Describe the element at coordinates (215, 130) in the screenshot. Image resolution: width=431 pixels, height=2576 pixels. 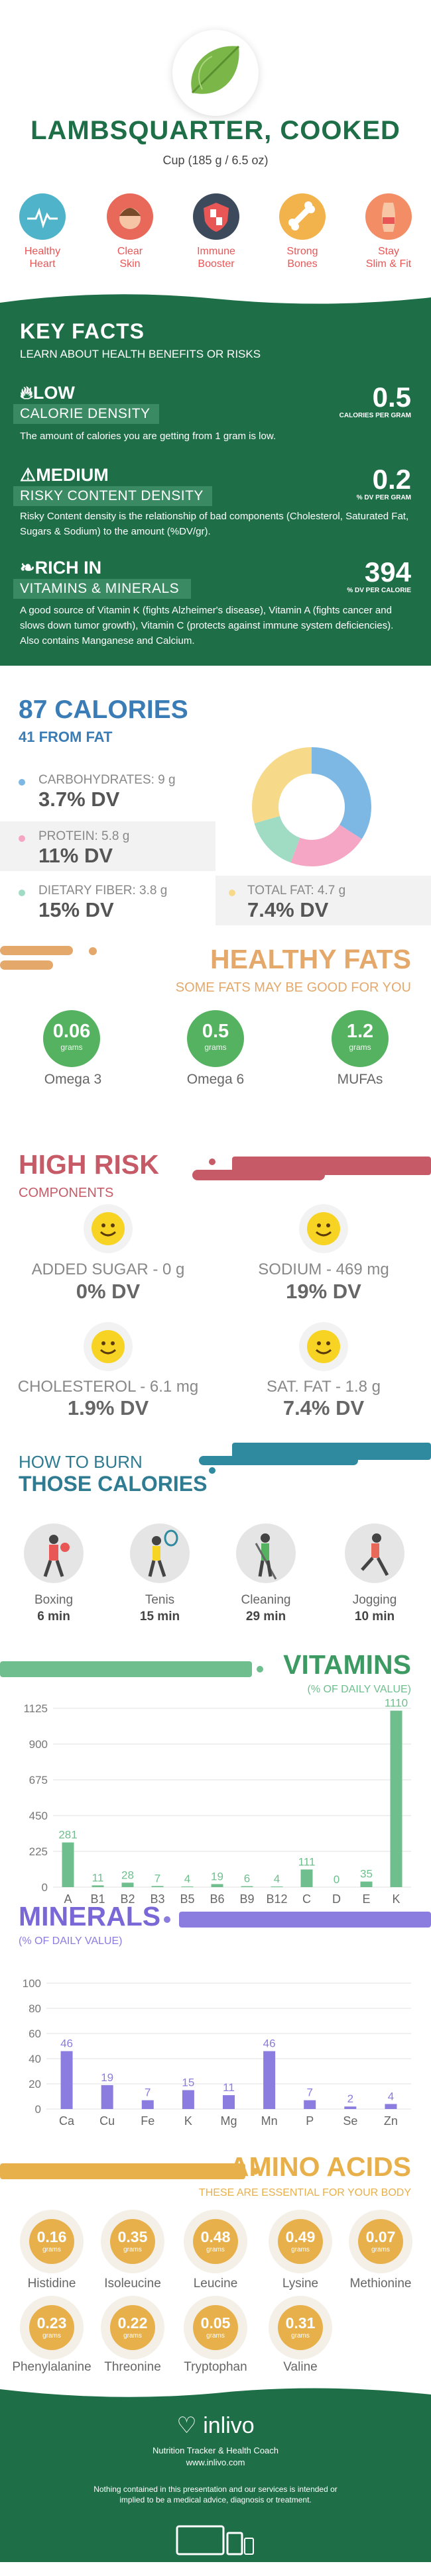
I see `page-title: LAMBSQUARTER, COOKED` at that location.